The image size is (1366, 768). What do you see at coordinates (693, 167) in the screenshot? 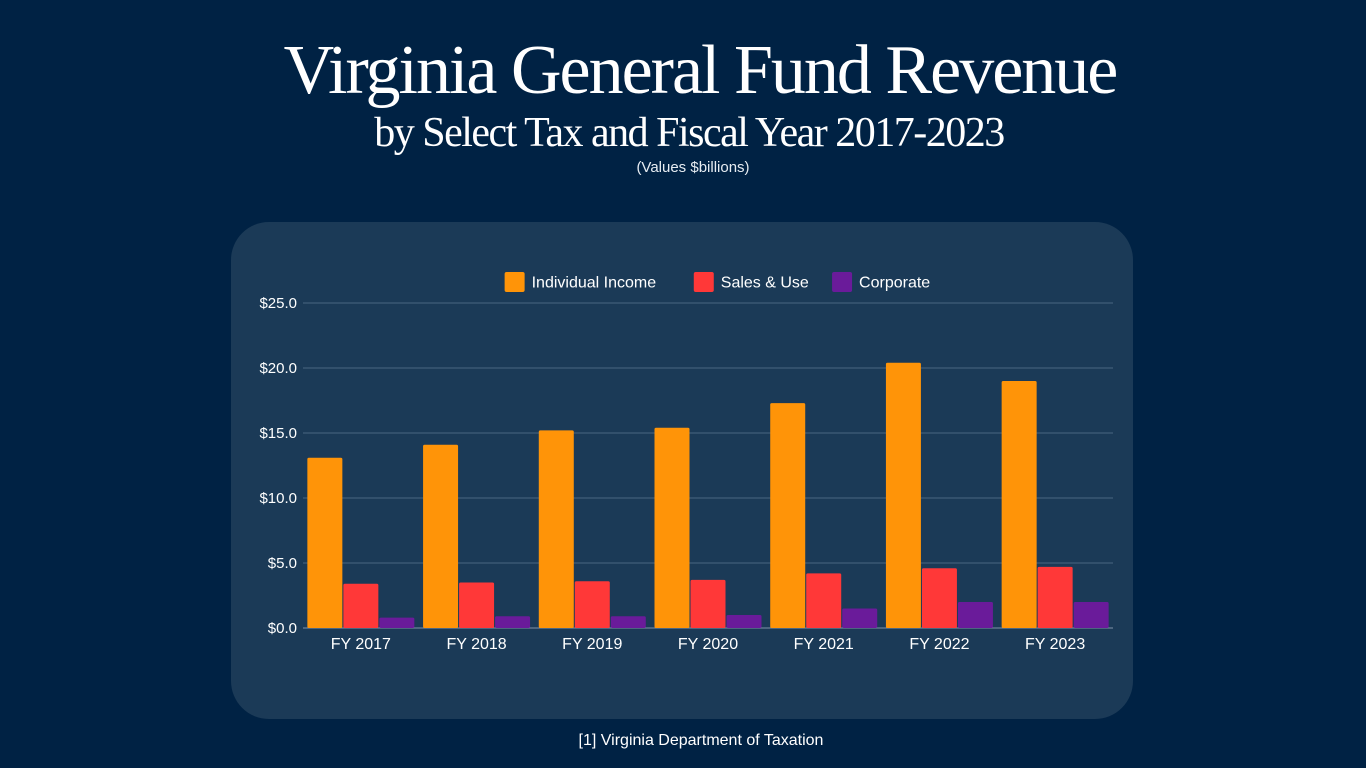
I see `units-note: (Values $billions)` at bounding box center [693, 167].